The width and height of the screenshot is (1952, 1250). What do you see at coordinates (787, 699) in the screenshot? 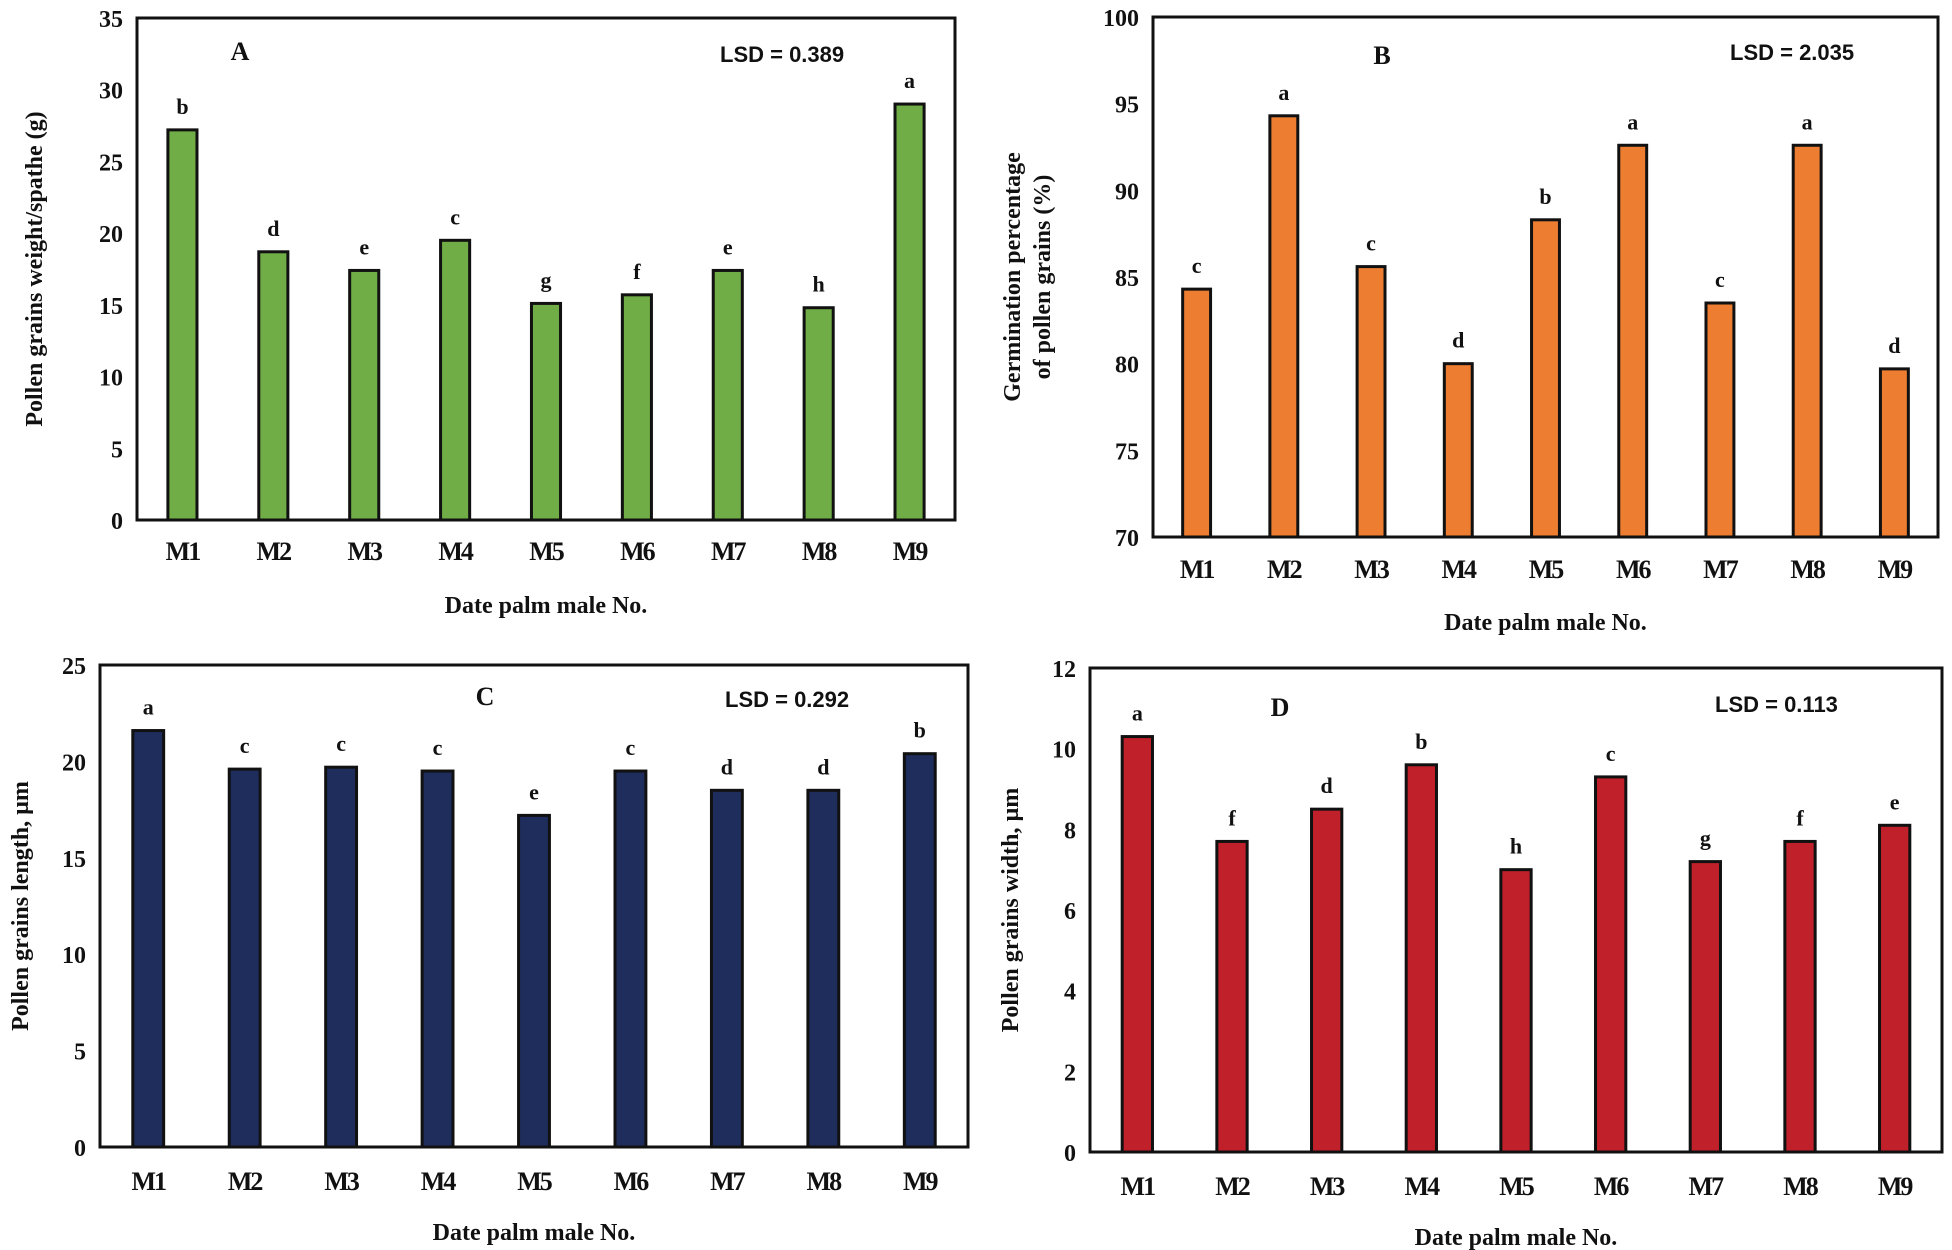
I see `lsd-annotation: LSD = 0.292` at bounding box center [787, 699].